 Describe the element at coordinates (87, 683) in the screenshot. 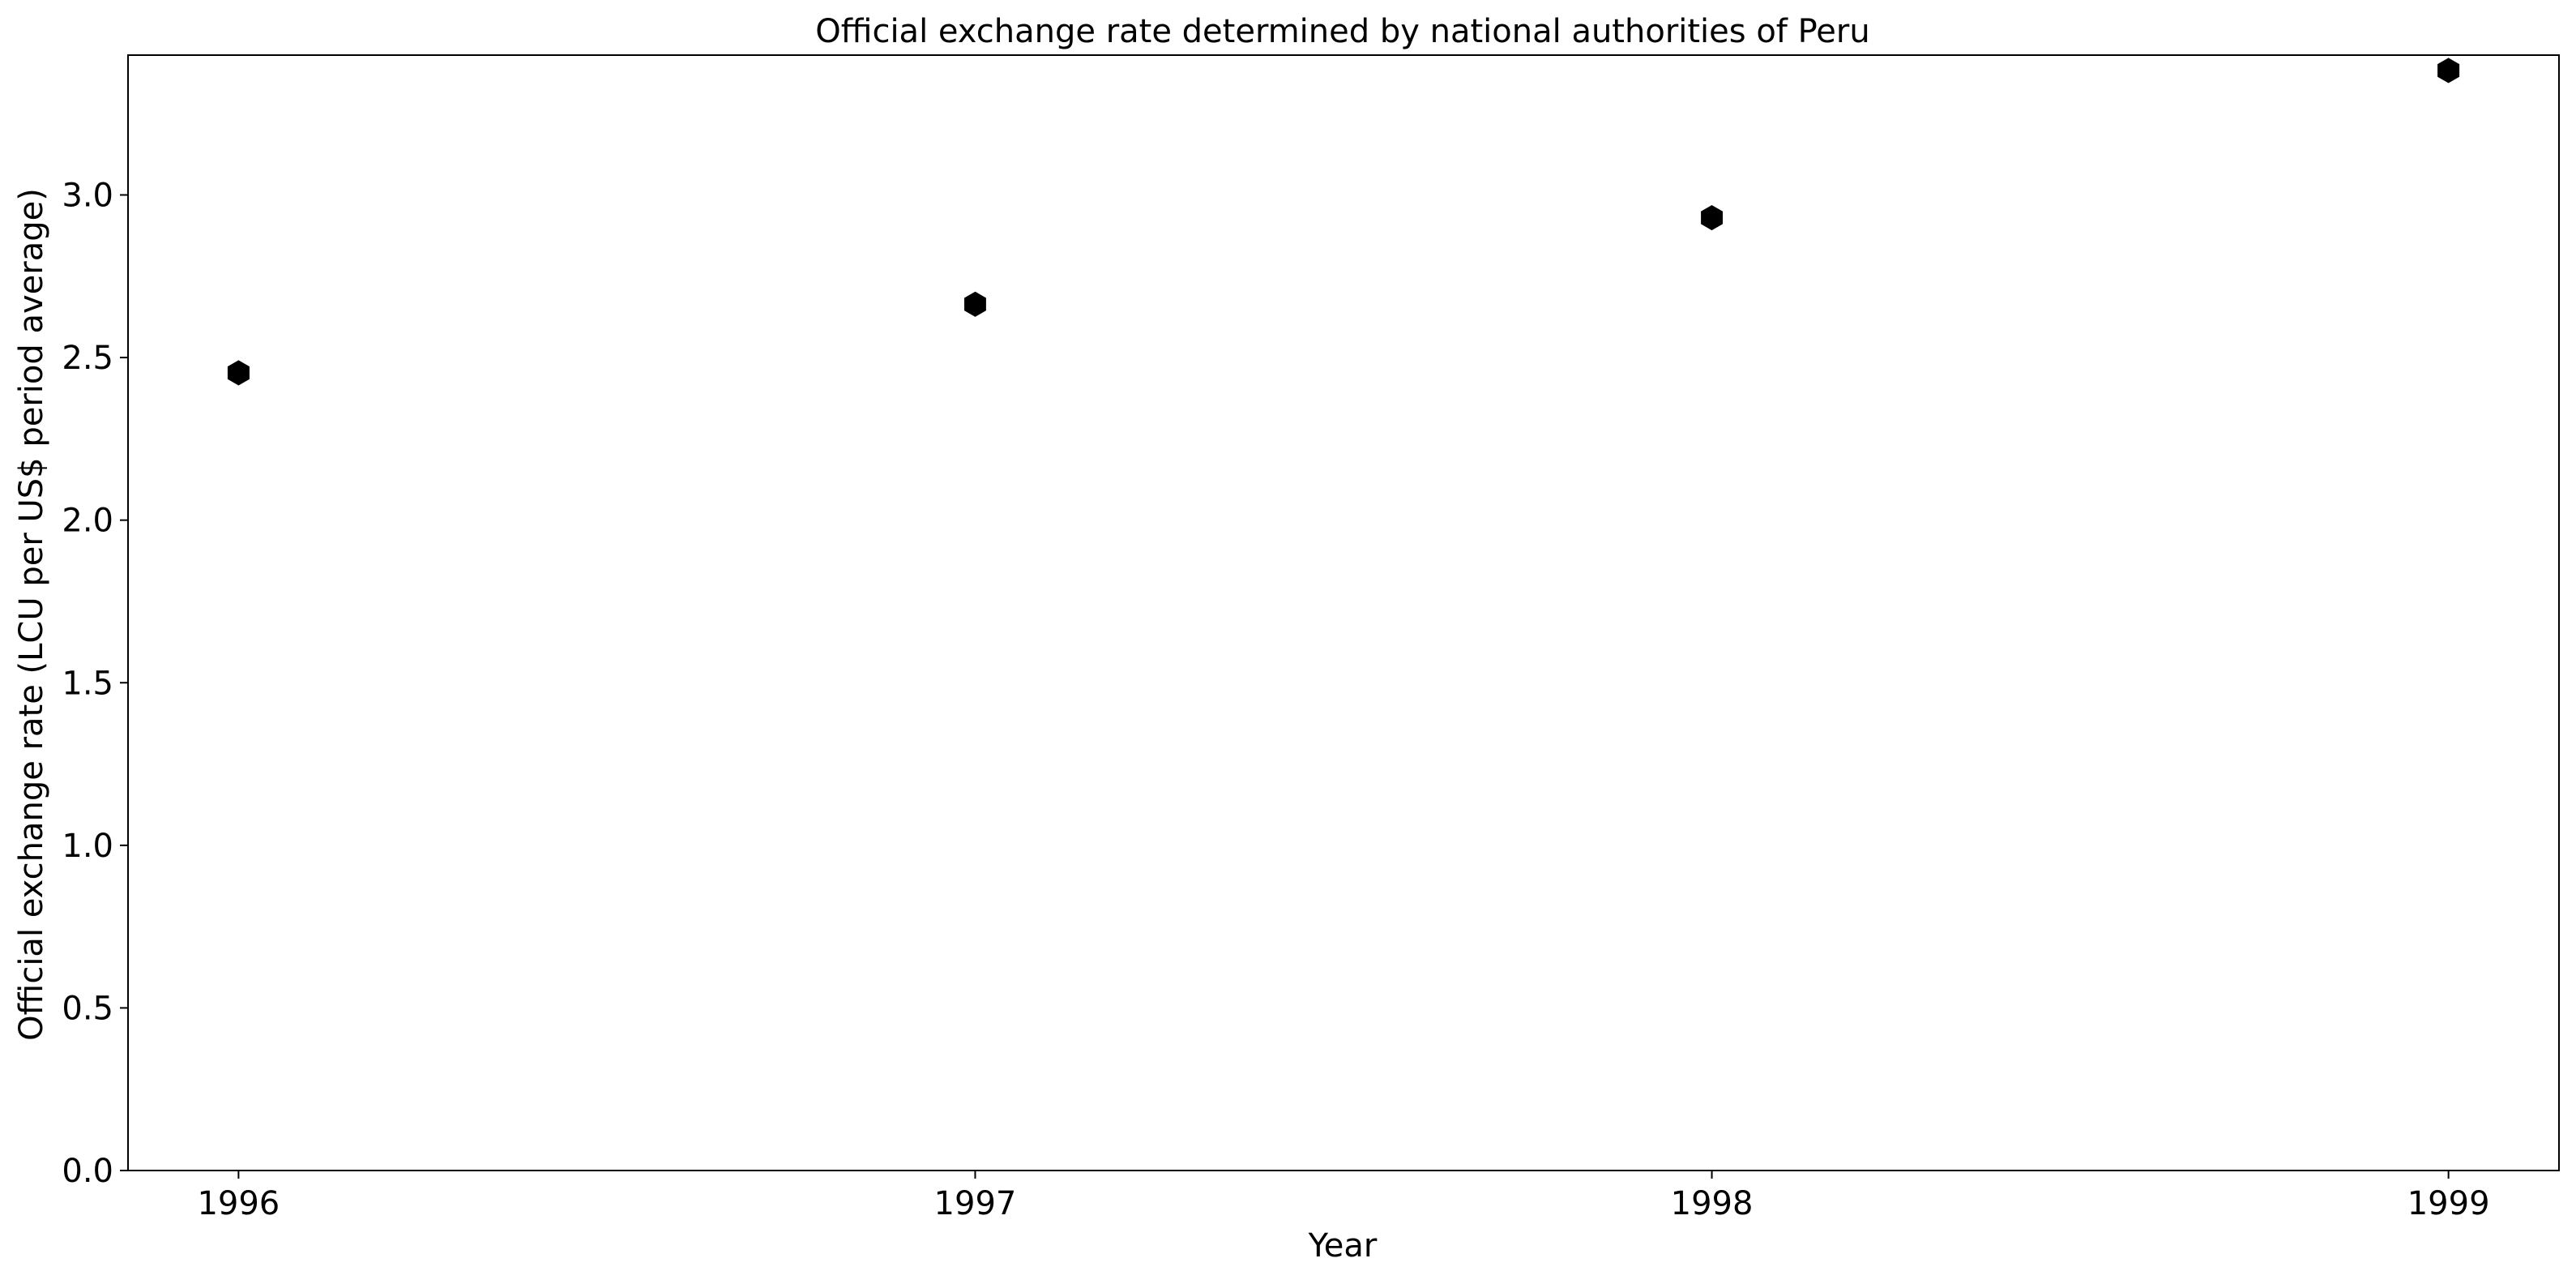

I see `y-tick-label: 1.5` at that location.